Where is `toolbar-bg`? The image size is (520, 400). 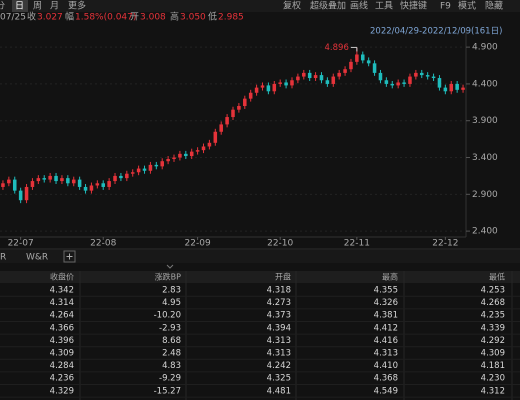
toolbar-bg is located at coordinates (260, 6).